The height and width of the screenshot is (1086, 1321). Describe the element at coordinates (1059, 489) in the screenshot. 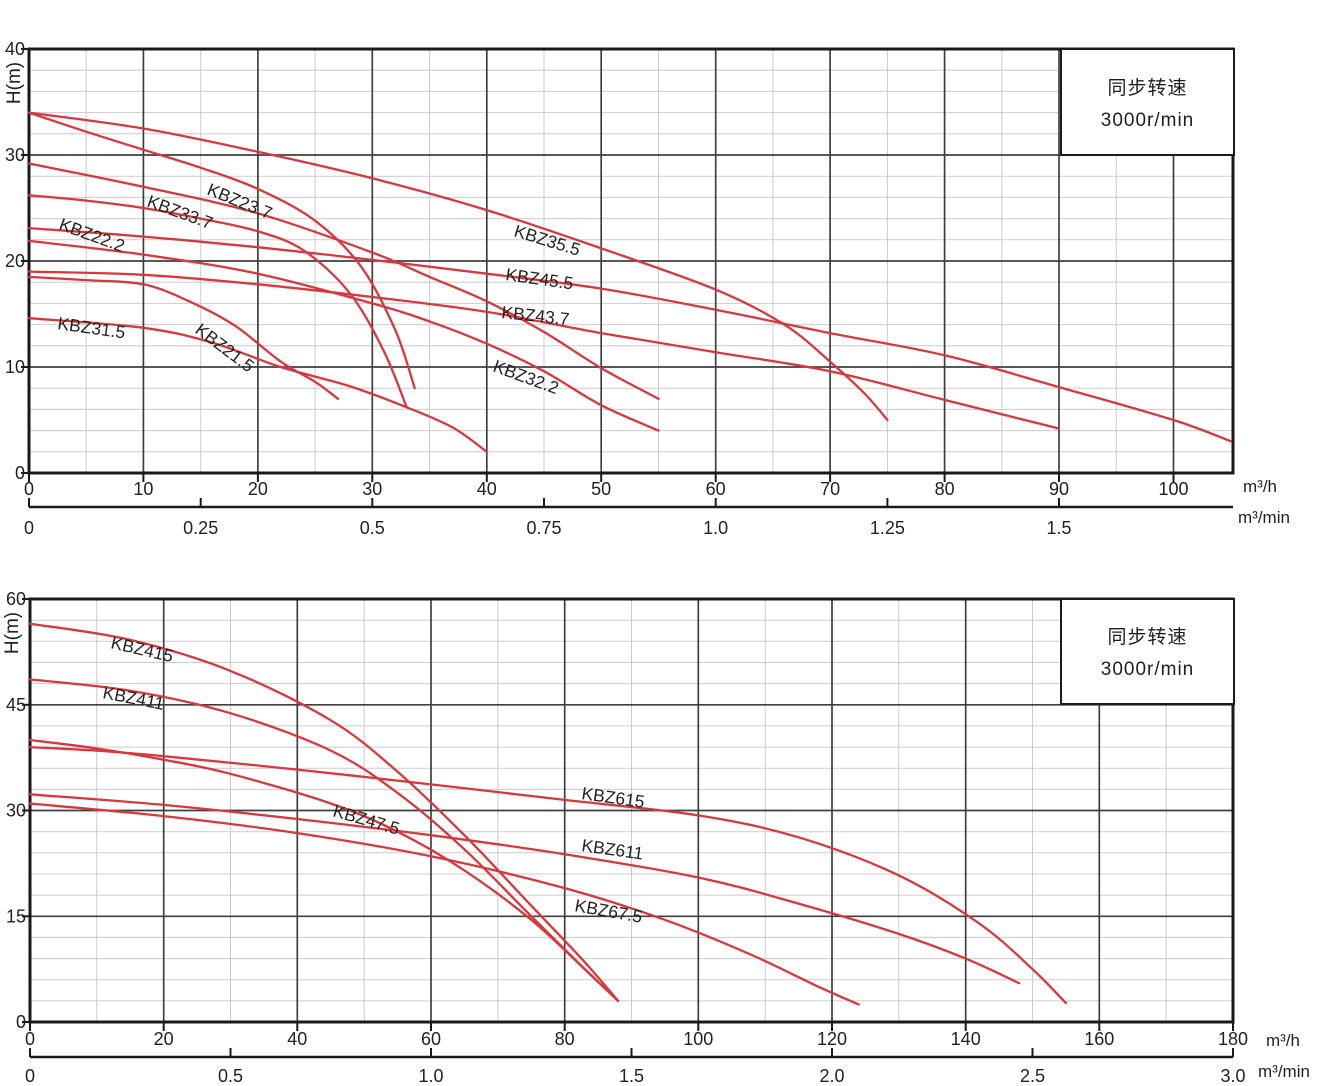

I see `x-tick-label: 90` at that location.